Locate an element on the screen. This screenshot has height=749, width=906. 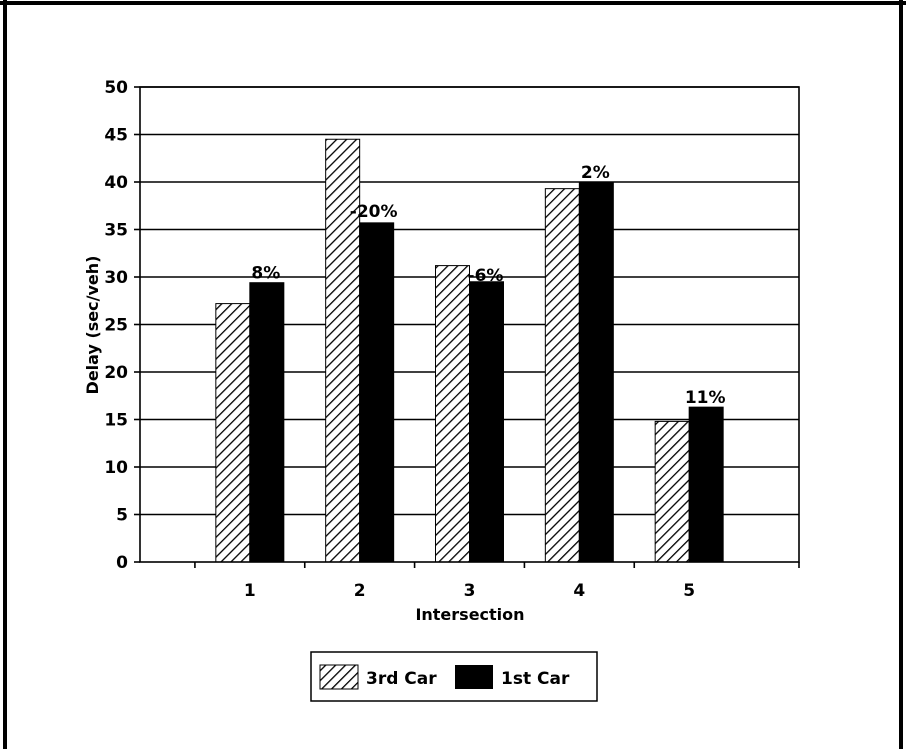
x-tick-labels: 1 2 3 4 5 is located at coordinates (469, 591).